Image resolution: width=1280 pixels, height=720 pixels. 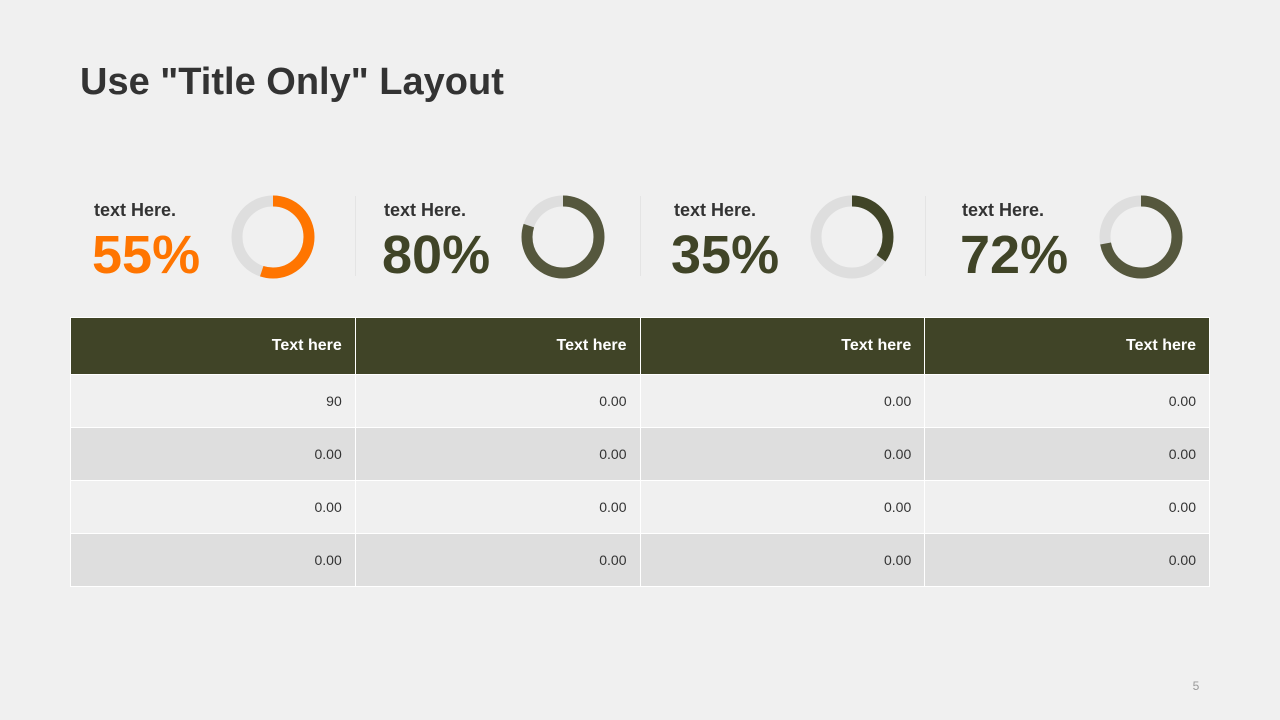 What do you see at coordinates (213, 401) in the screenshot?
I see `table-cell: 90` at bounding box center [213, 401].